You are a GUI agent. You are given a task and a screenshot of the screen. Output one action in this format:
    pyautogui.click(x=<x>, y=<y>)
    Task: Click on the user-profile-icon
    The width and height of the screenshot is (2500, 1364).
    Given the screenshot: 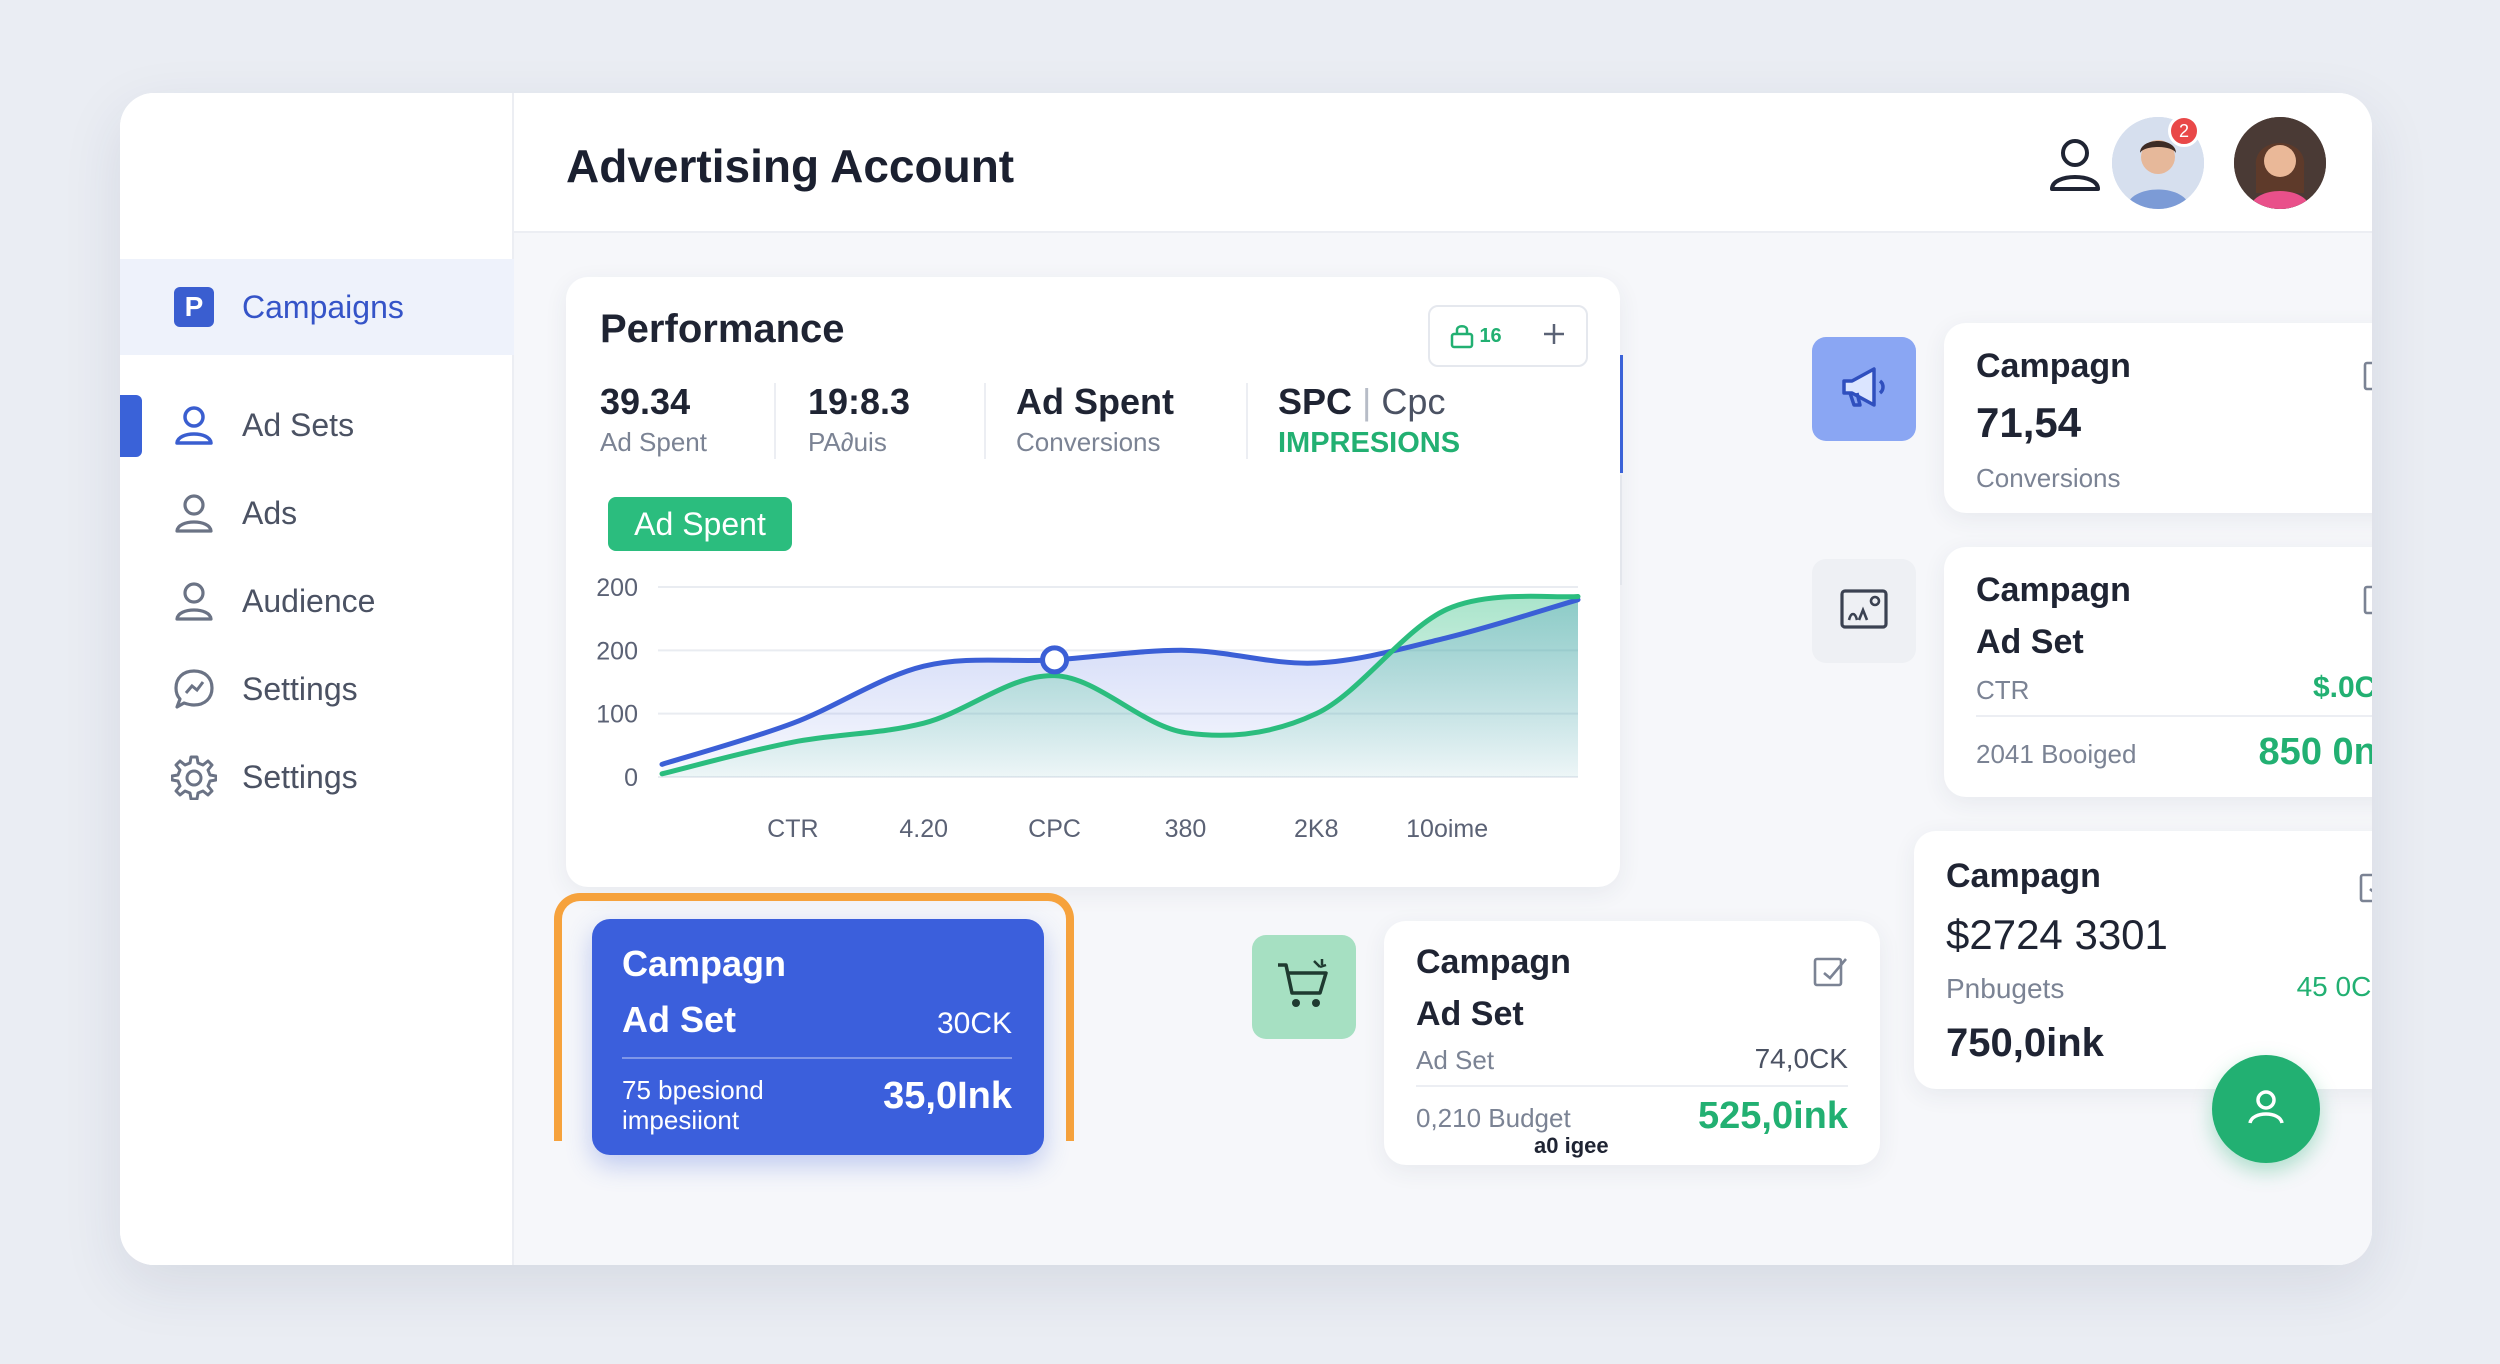 What is the action you would take?
    pyautogui.click(x=2075, y=164)
    